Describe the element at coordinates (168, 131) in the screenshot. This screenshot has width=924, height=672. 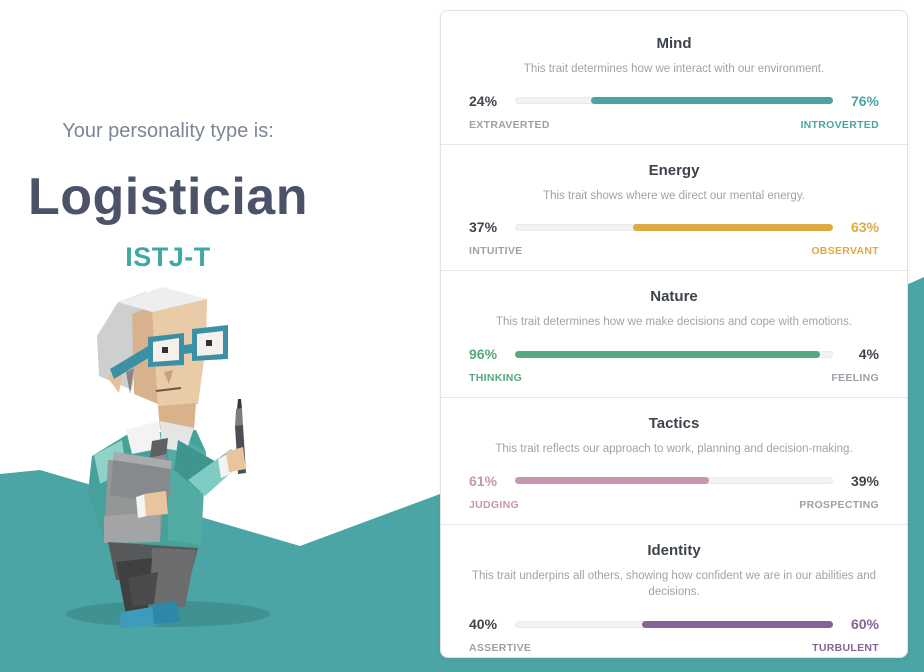
I see `intro-text: Your personality type is:` at that location.